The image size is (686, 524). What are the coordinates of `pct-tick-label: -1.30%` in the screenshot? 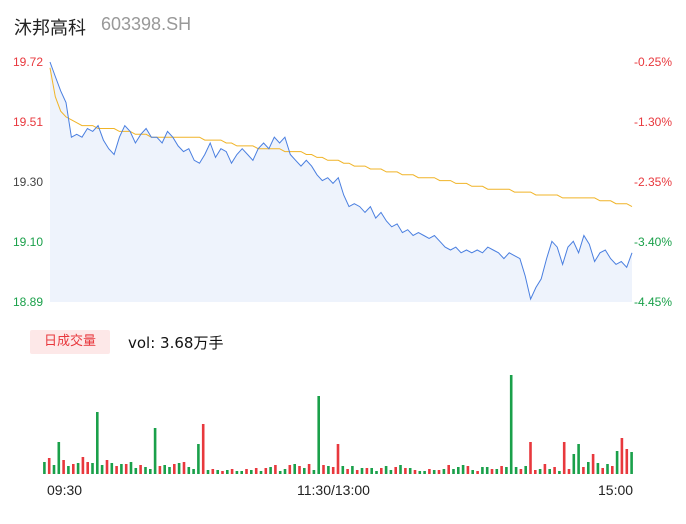 It's located at (652, 122).